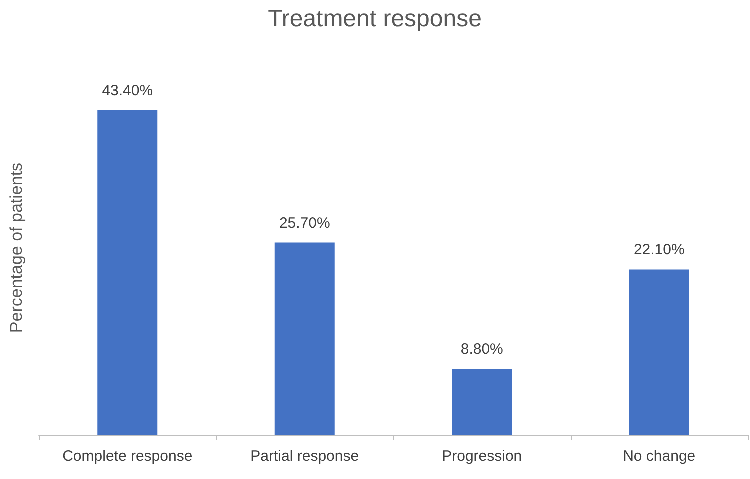  What do you see at coordinates (128, 91) in the screenshot?
I see `data-label: 43.40%` at bounding box center [128, 91].